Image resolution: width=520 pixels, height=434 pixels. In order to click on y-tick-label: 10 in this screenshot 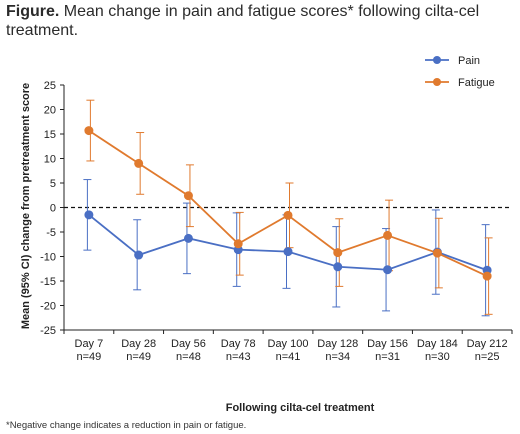, I will do `click(50, 160)`.